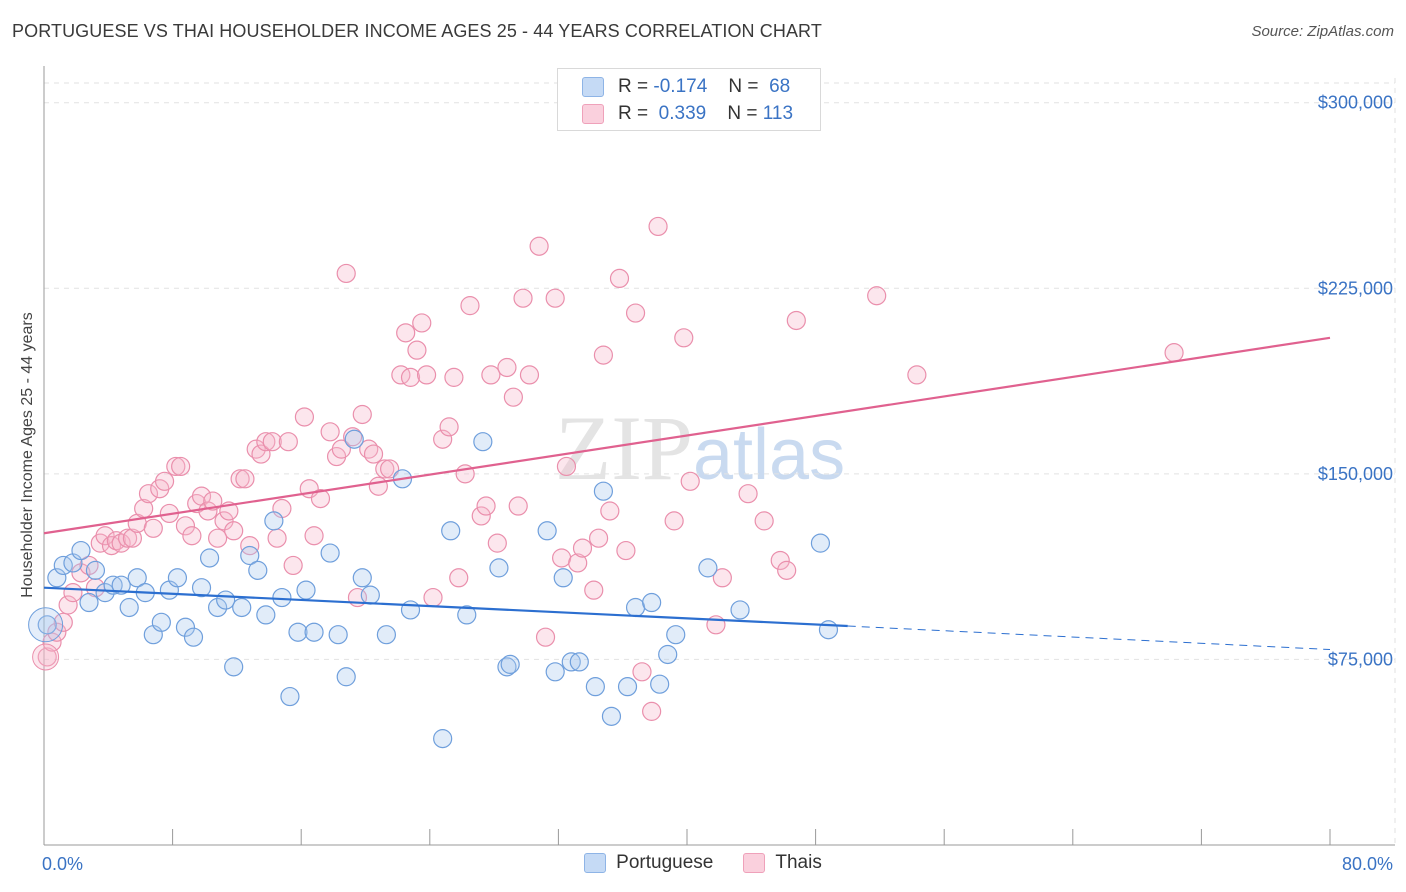 The image size is (1406, 892). What do you see at coordinates (1355, 474) in the screenshot?
I see `y-tick-label: $150,000` at bounding box center [1355, 474].